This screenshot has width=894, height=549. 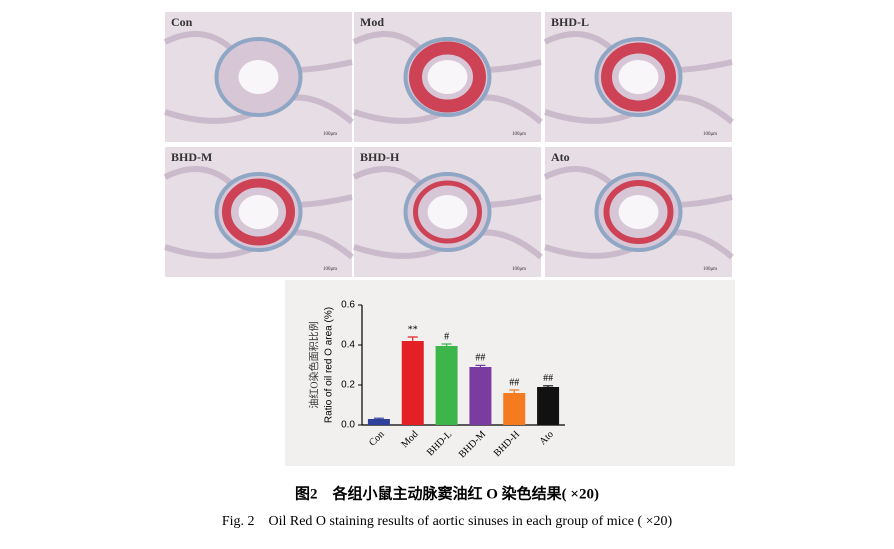 I want to click on micrograph-panel: BHD-L 100μm, so click(x=638, y=77).